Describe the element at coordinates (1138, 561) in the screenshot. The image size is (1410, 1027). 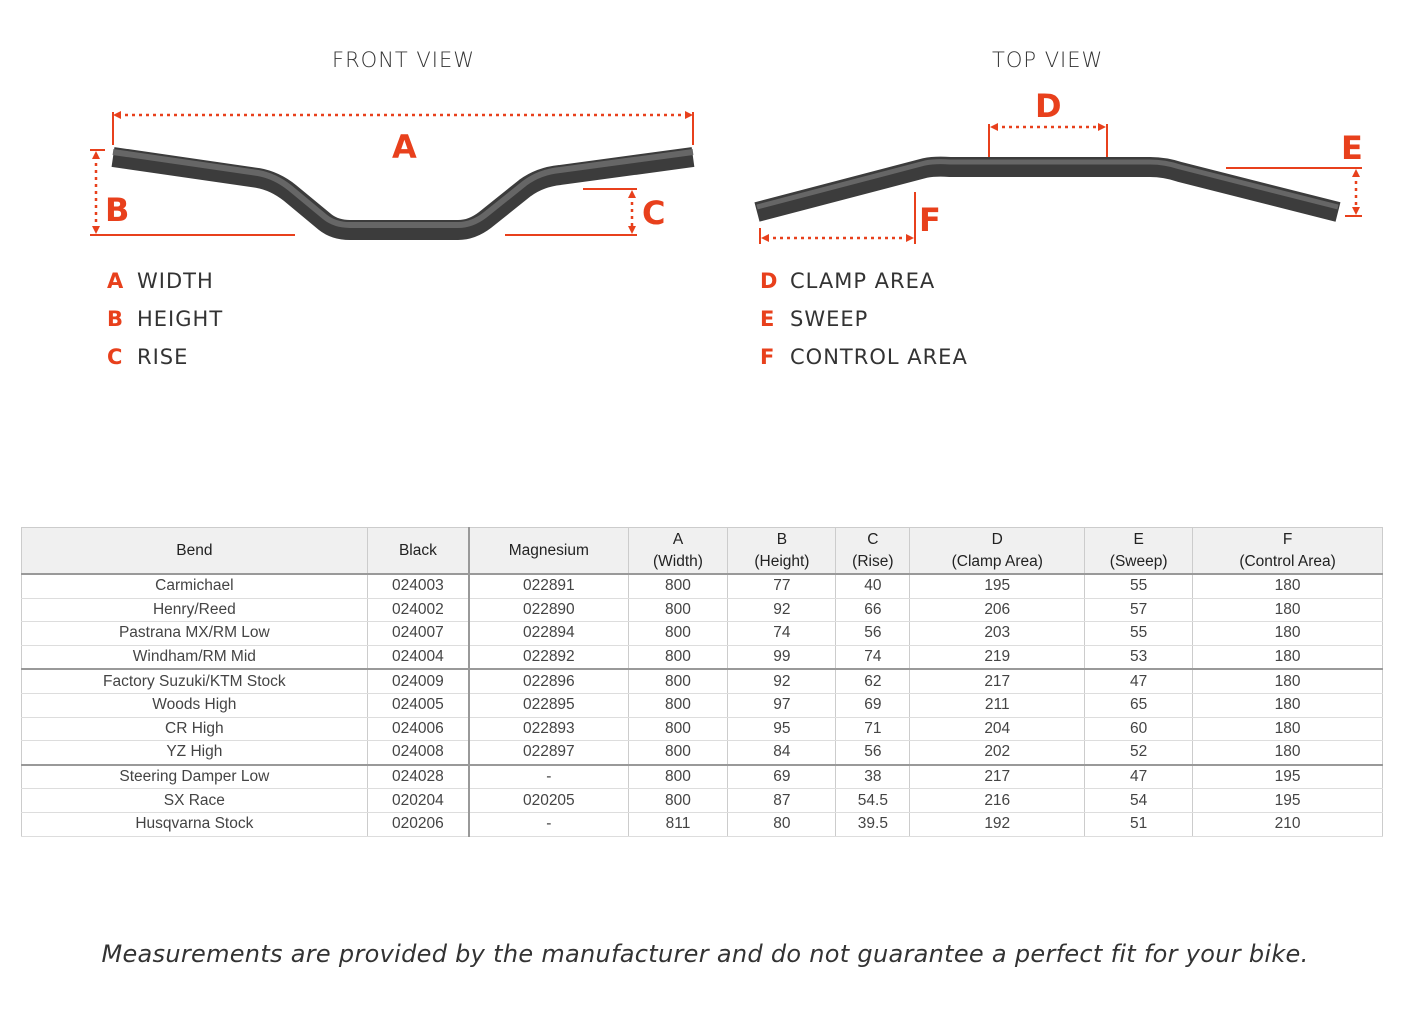
I see `column-title: (Sweep)` at that location.